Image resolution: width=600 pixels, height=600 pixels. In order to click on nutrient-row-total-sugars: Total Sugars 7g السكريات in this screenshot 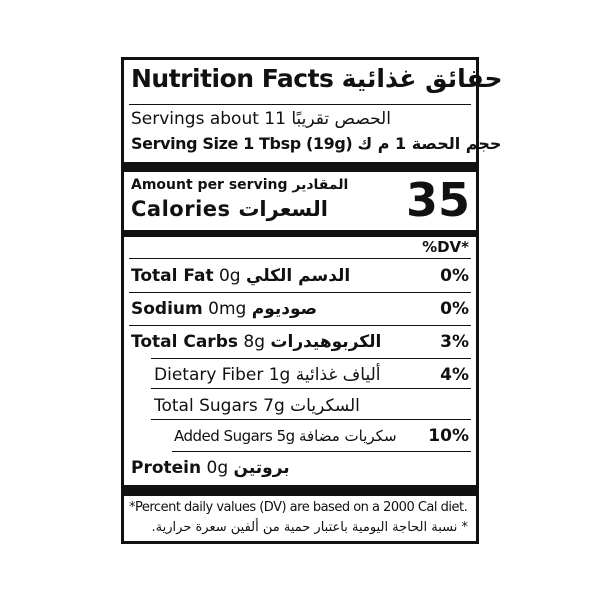, I will do `click(311, 405)`.